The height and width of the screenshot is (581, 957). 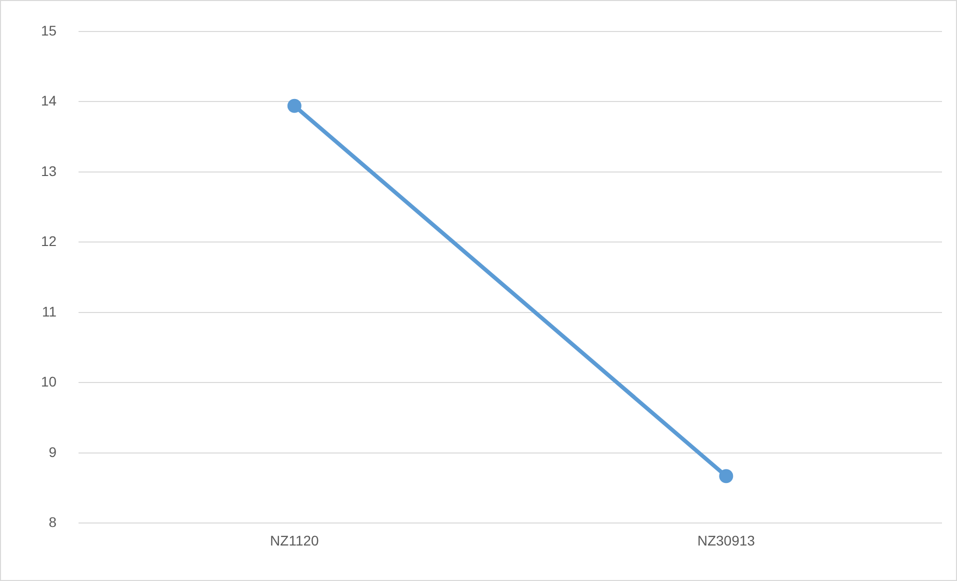 What do you see at coordinates (48, 170) in the screenshot?
I see `y-tick-label: 13` at bounding box center [48, 170].